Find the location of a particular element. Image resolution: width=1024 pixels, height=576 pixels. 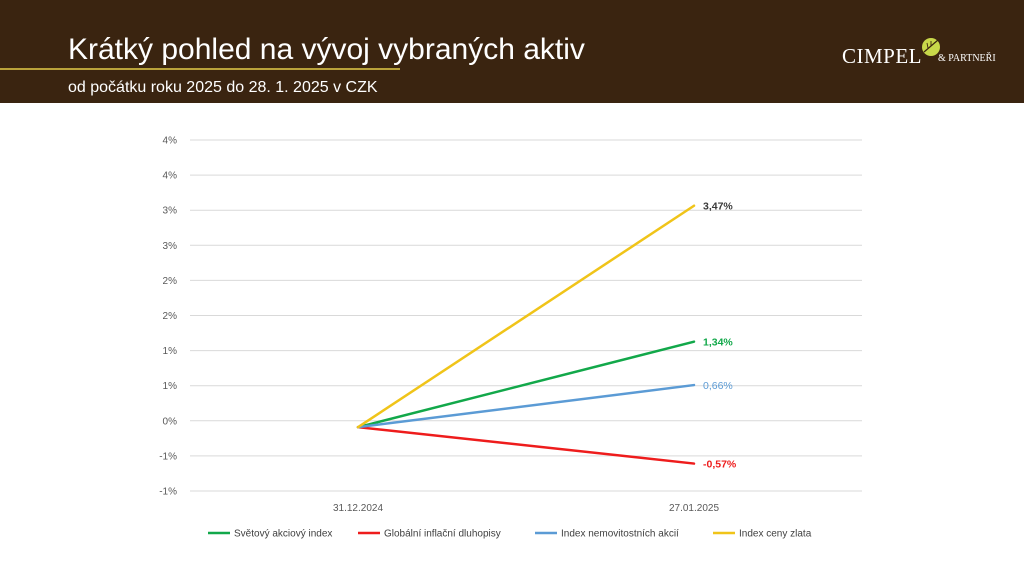

title-underline is located at coordinates (200, 69).